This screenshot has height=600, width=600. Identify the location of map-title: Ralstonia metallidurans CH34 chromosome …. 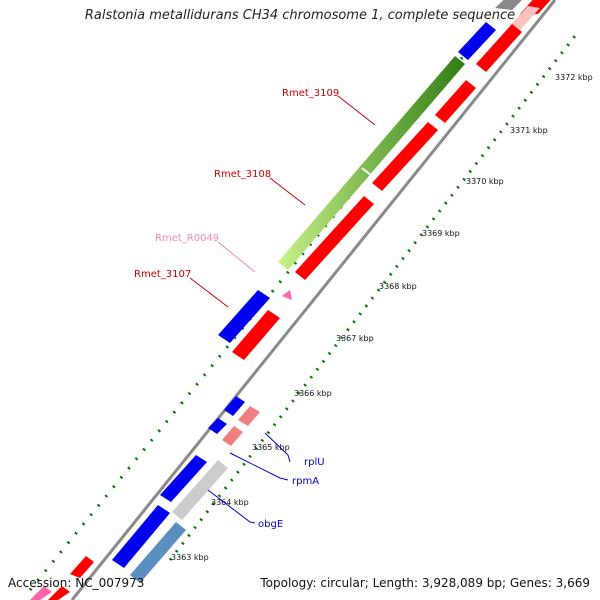
(300, 15).